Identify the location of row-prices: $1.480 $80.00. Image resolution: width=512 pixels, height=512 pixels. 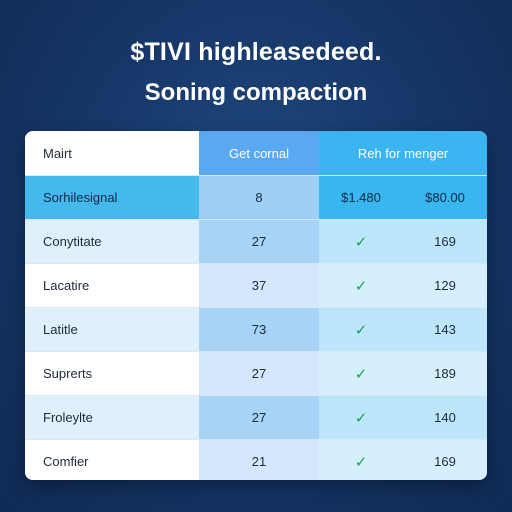
(403, 198).